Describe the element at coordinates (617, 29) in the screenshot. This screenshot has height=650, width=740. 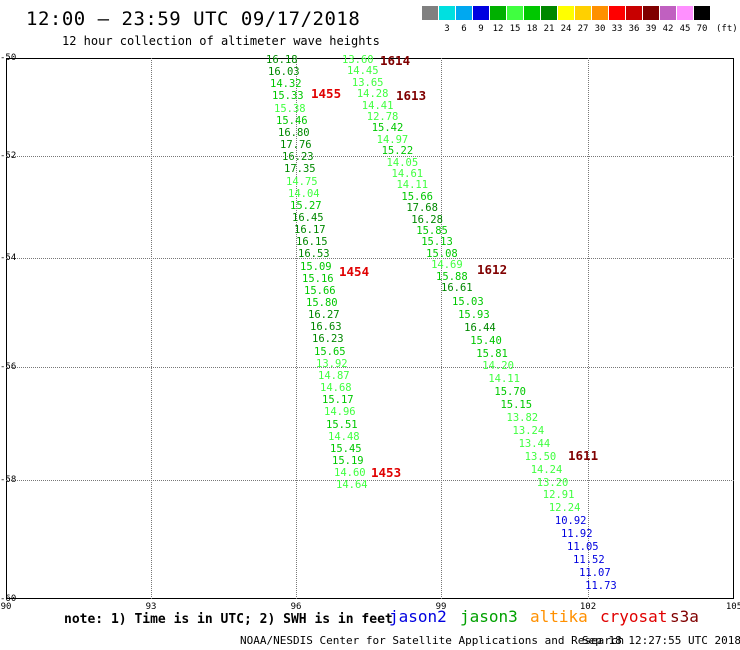
I see `color-swatch-label: 33` at that location.